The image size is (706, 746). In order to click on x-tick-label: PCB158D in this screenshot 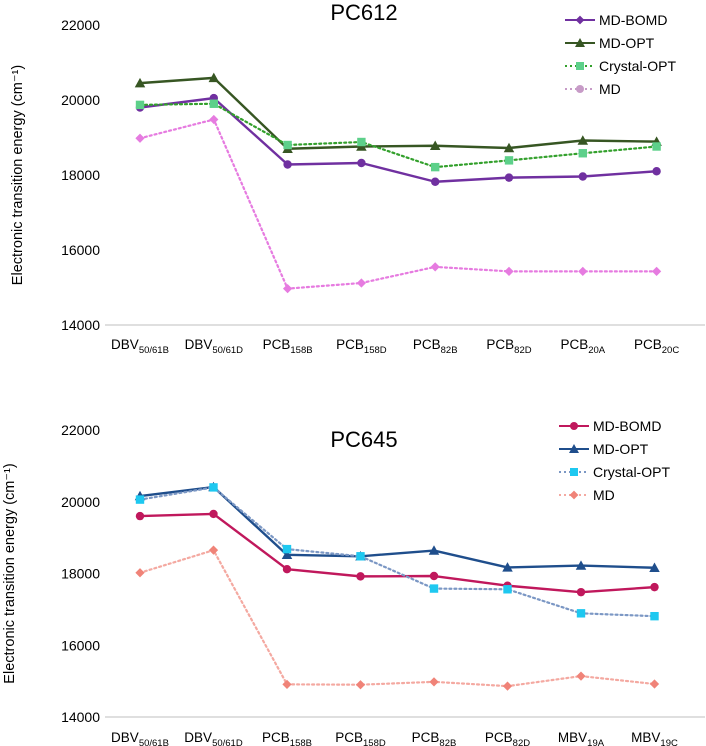, I will do `click(360, 738)`.